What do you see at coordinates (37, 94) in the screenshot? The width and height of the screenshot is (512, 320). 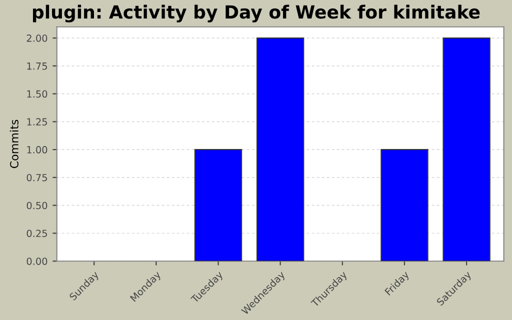 I see `y-tick-label: 1.50` at bounding box center [37, 94].